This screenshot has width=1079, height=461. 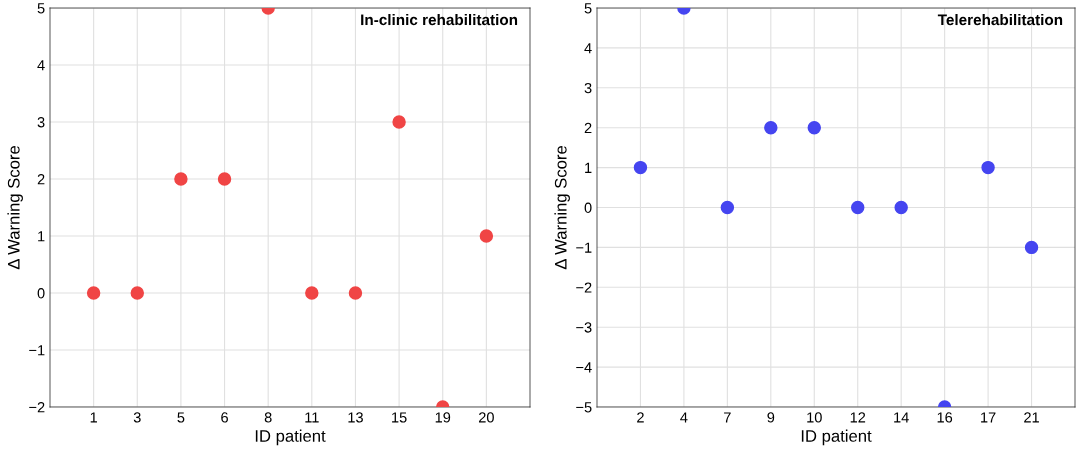 I want to click on x-tick-label: 1, so click(x=93, y=417).